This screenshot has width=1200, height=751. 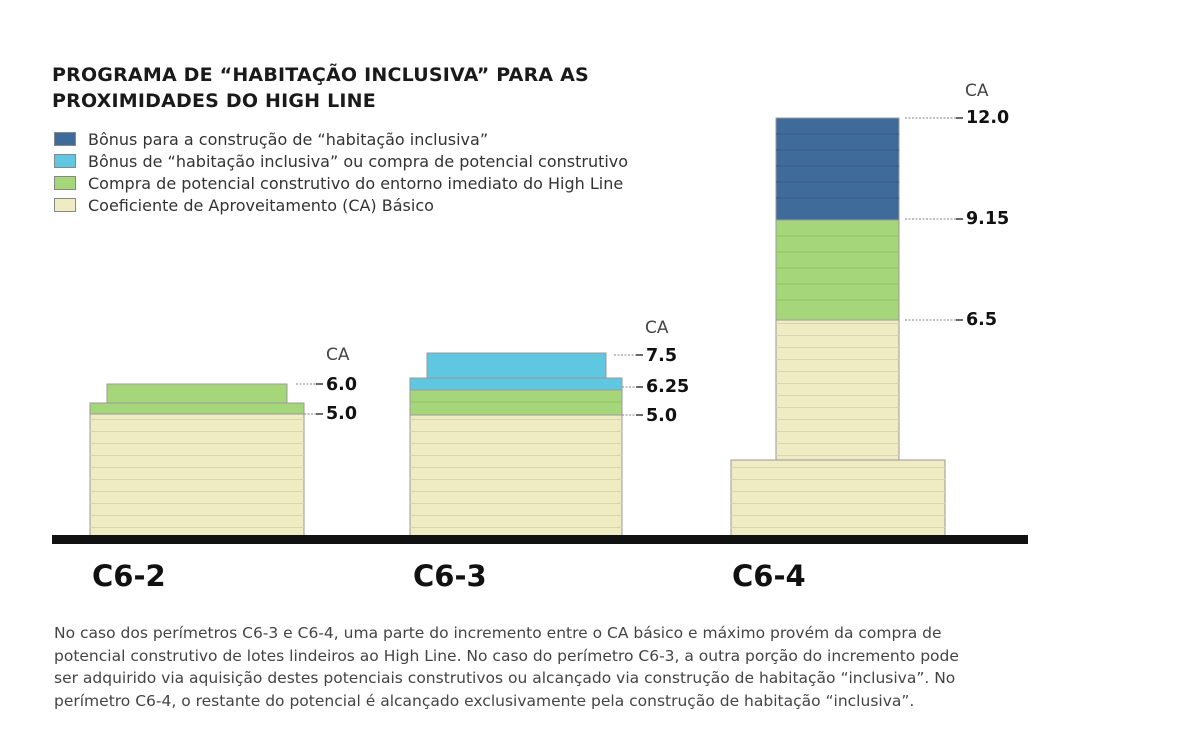 I want to click on c6-2-compra-entorno-block, so click(x=197, y=408).